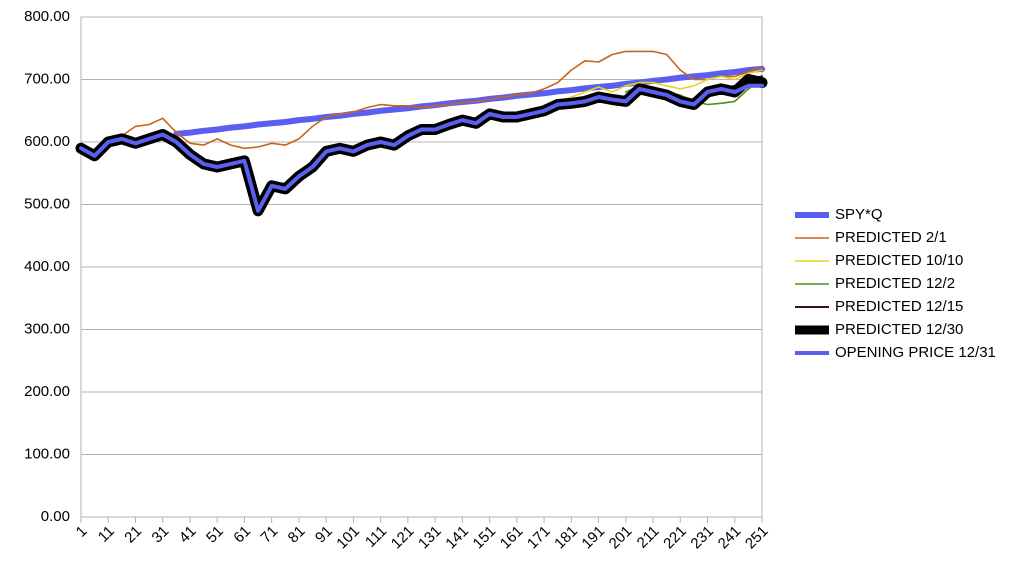 The image size is (1024, 569). I want to click on x-tick-label: 11, so click(106, 534).